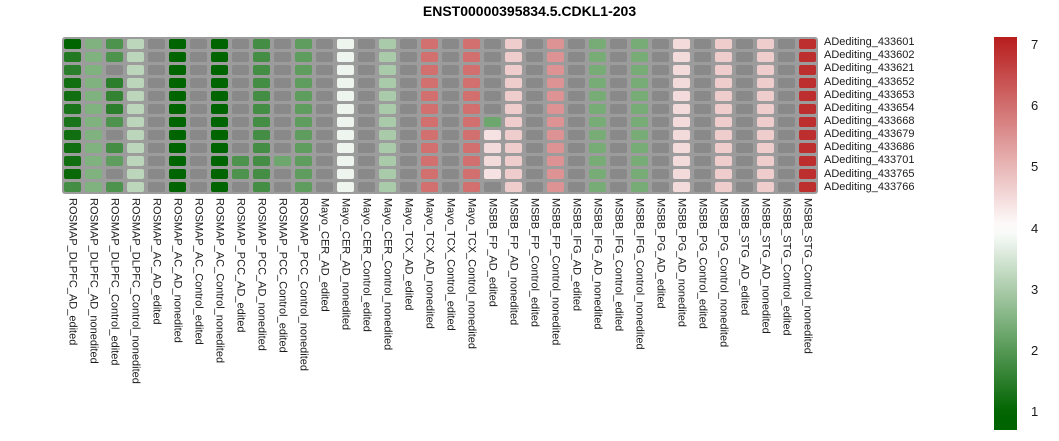 The width and height of the screenshot is (1059, 441). I want to click on column-label: ROSMAP_DLPFC_Control_nonedited, so click(135, 291).